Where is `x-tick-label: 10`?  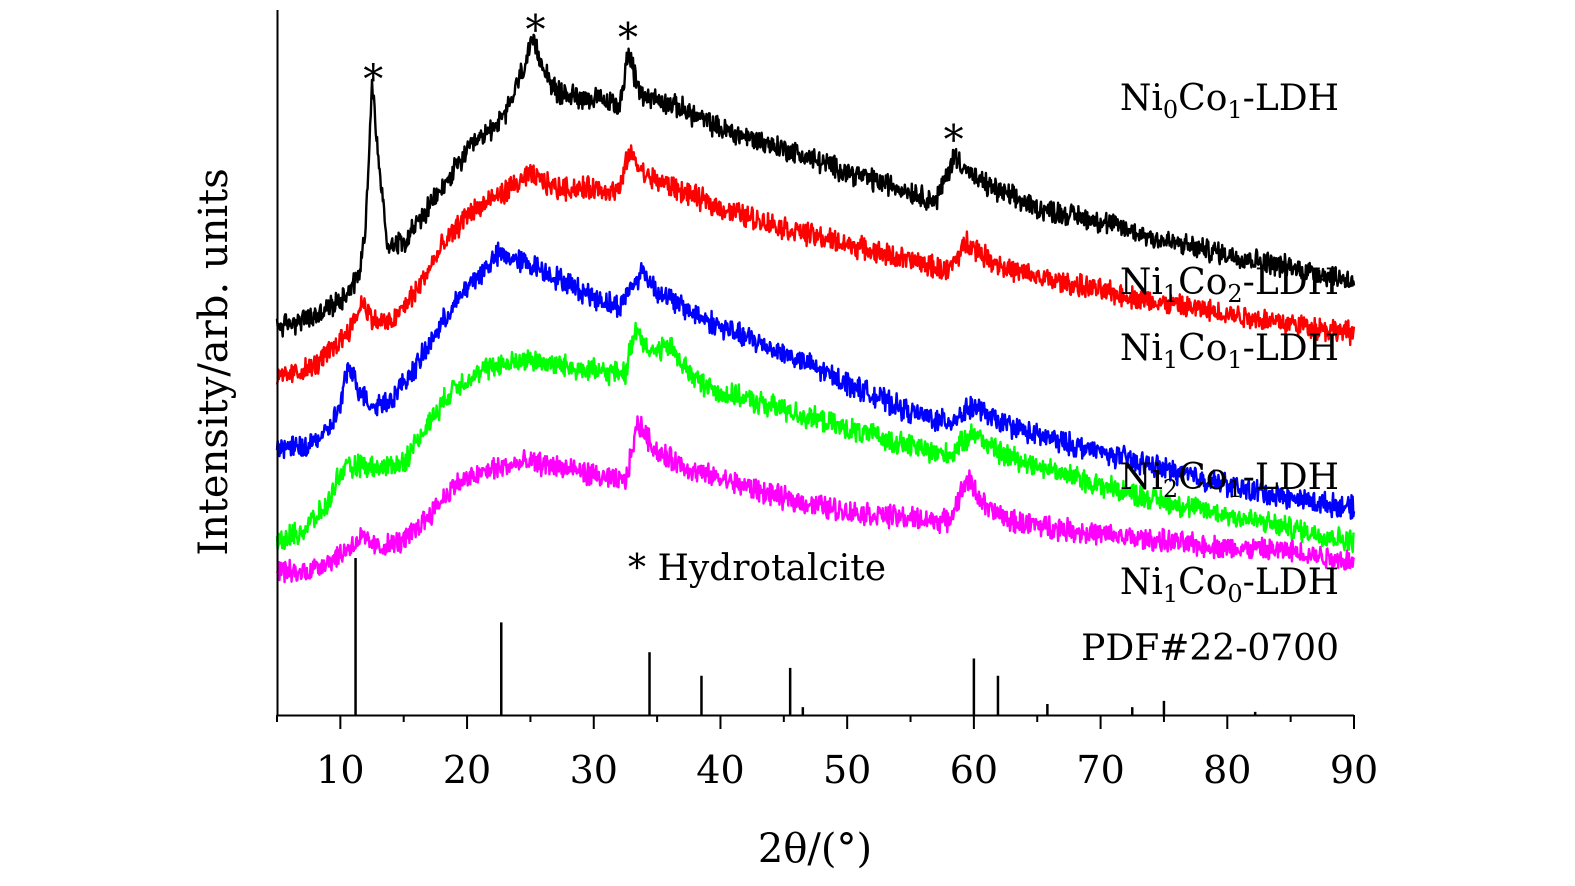 x-tick-label: 10 is located at coordinates (340, 770).